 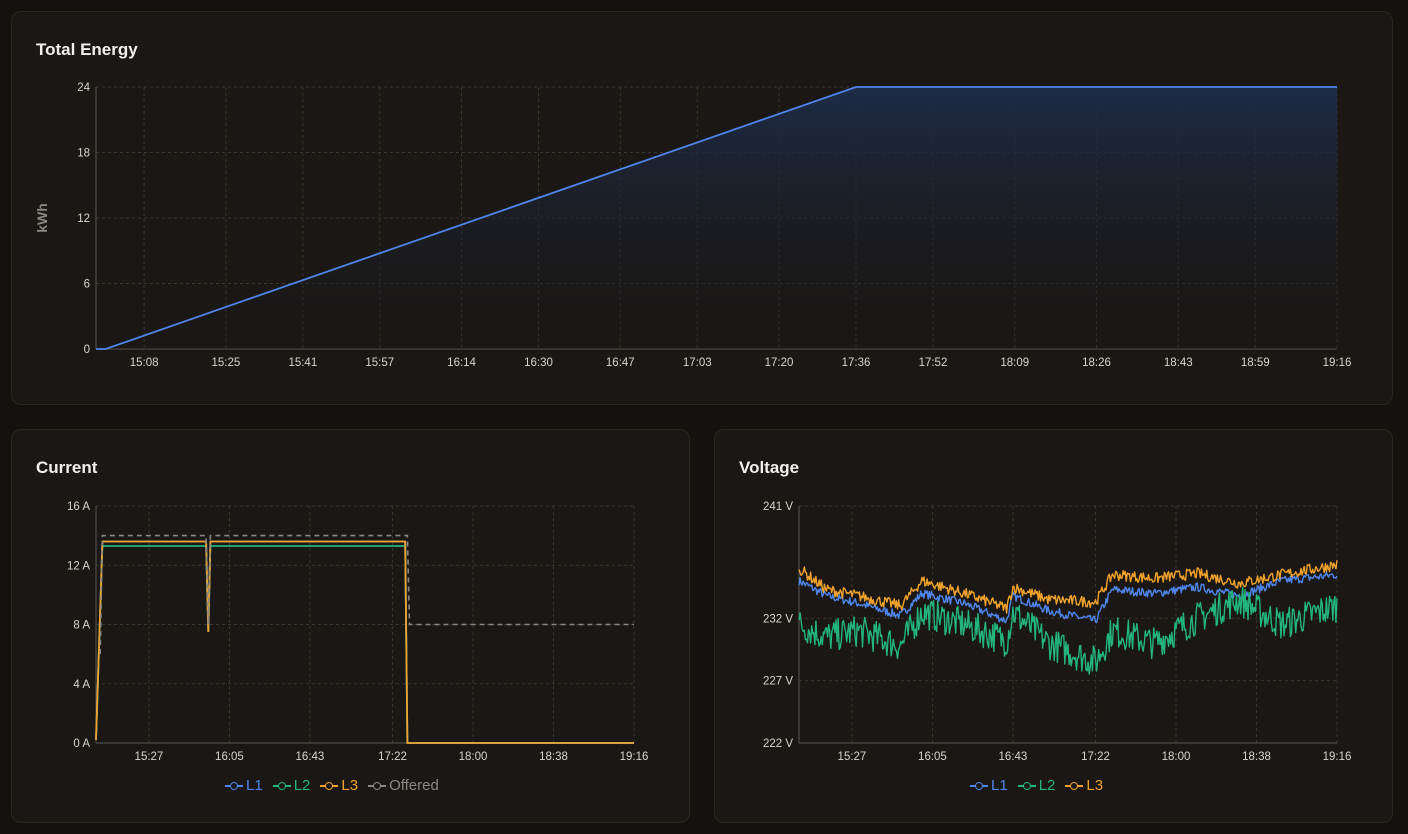 I want to click on total-energy-title: Total Energy, so click(x=87, y=49).